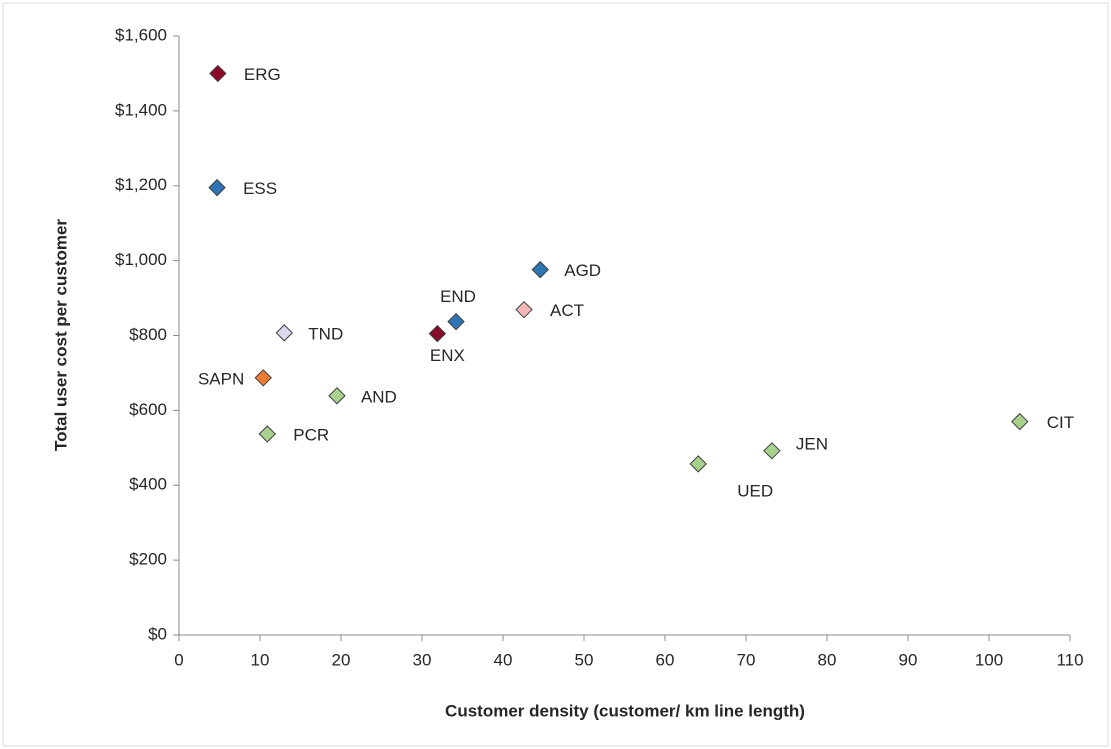 This screenshot has height=749, width=1111. Describe the element at coordinates (260, 188) in the screenshot. I see `point-label: ESS` at that location.